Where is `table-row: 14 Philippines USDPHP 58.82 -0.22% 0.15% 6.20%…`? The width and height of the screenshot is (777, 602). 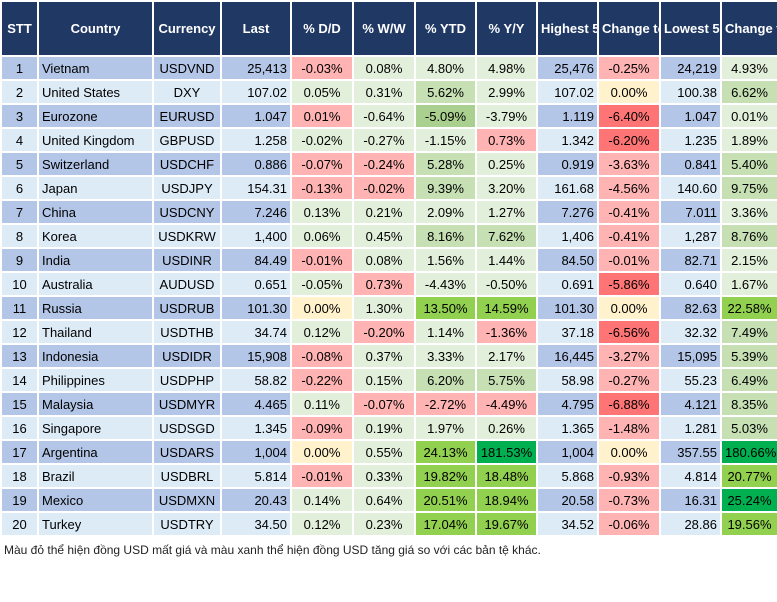 table-row: 14 Philippines USDPHP 58.82 -0.22% 0.15% 6.20%… is located at coordinates (388, 380).